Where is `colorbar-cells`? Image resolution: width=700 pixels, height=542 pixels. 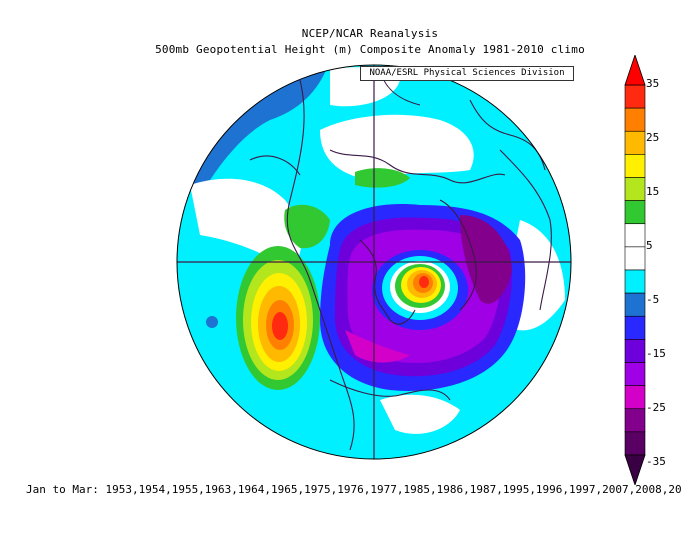 colorbar-cells is located at coordinates (635, 270).